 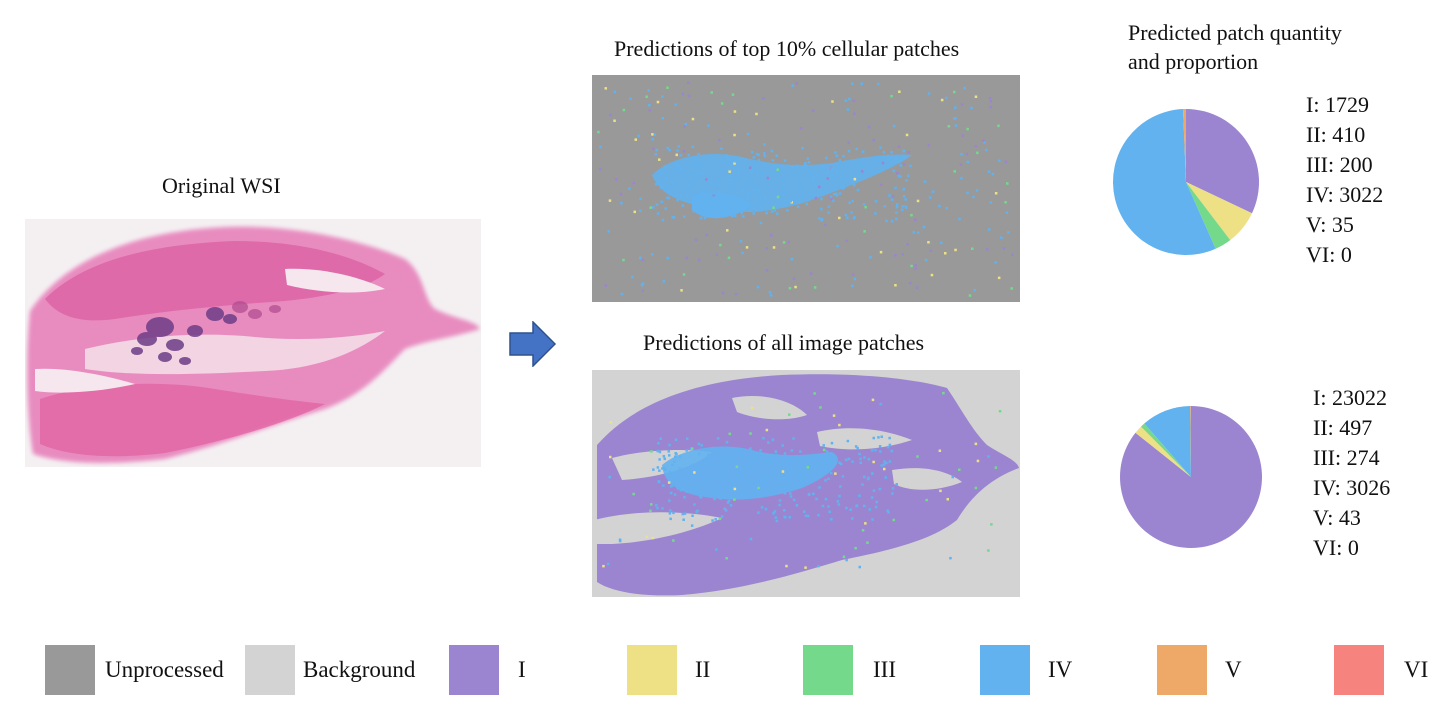 I want to click on pie-chart-top, so click(x=1186, y=182).